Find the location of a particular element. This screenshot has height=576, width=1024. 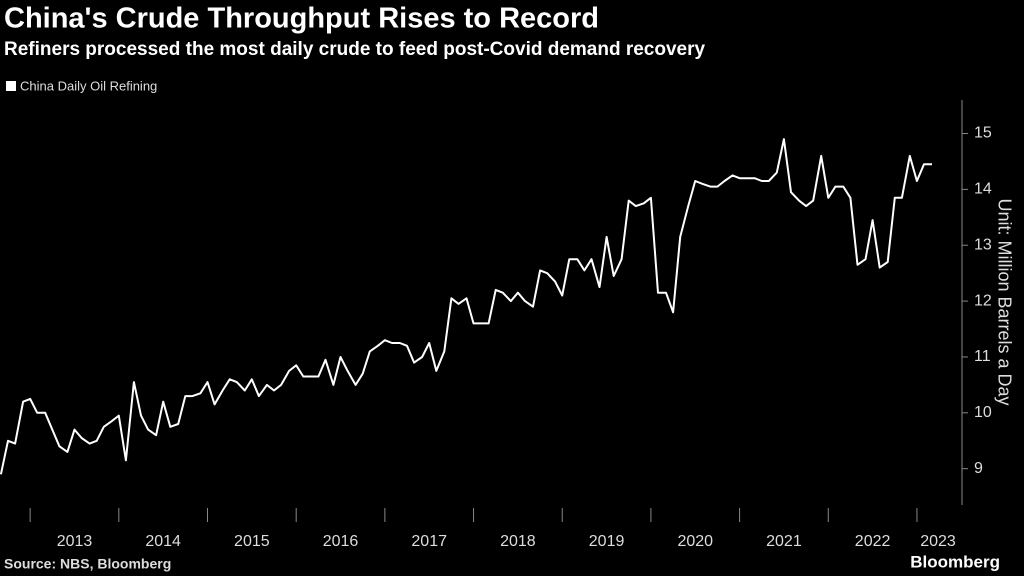

y-tick-label: 11 is located at coordinates (982, 356).